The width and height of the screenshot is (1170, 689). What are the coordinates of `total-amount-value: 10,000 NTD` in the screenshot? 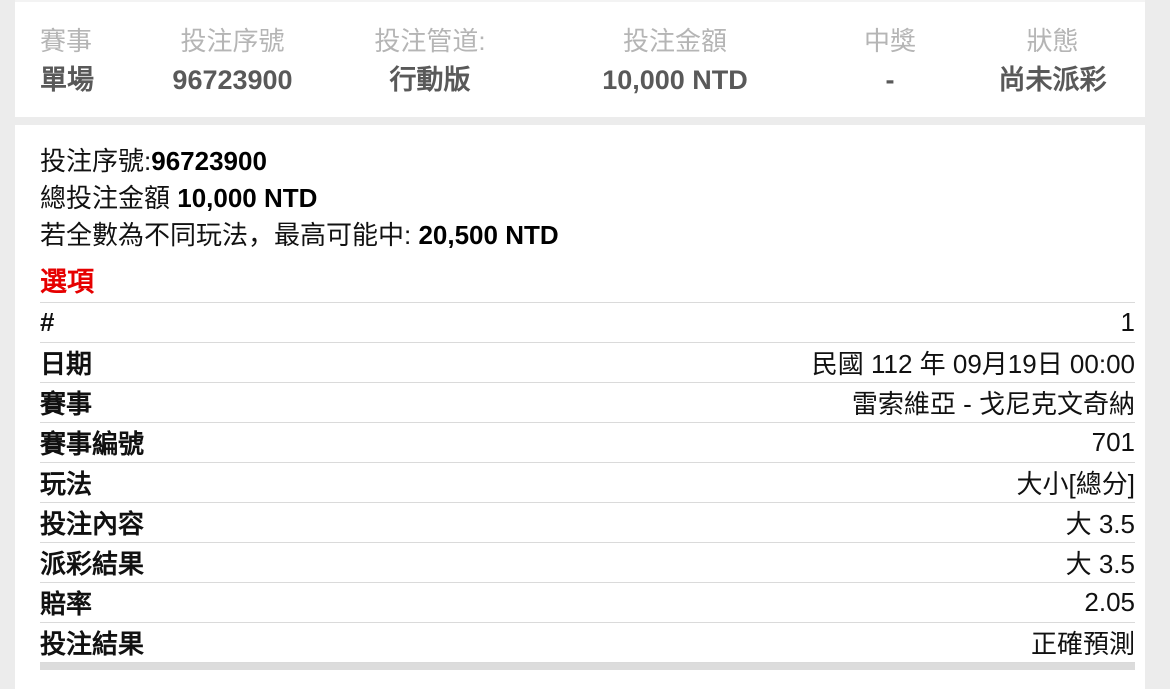 It's located at (247, 198).